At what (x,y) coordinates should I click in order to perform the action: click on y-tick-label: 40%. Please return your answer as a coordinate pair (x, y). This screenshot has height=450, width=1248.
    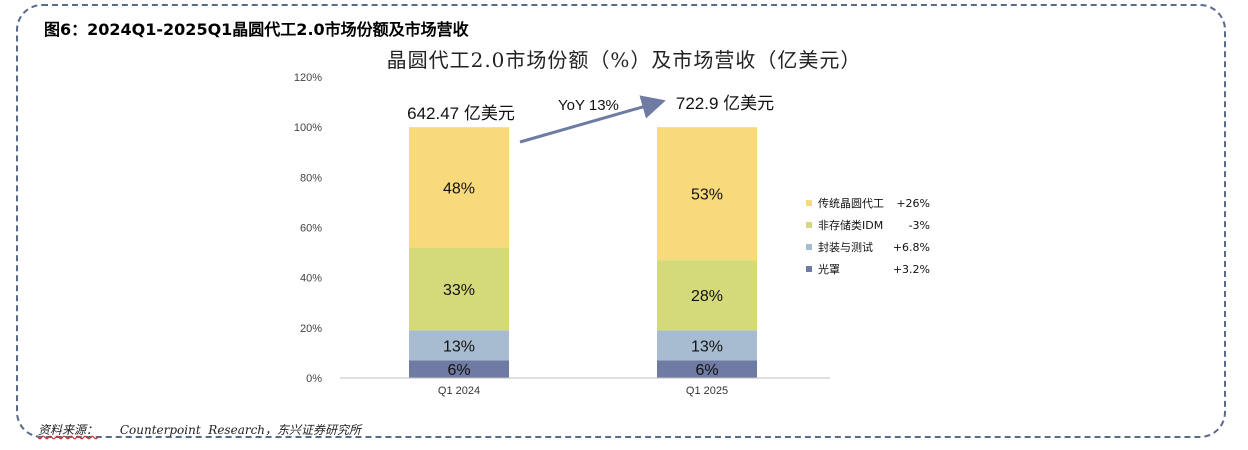
    Looking at the image, I should click on (311, 279).